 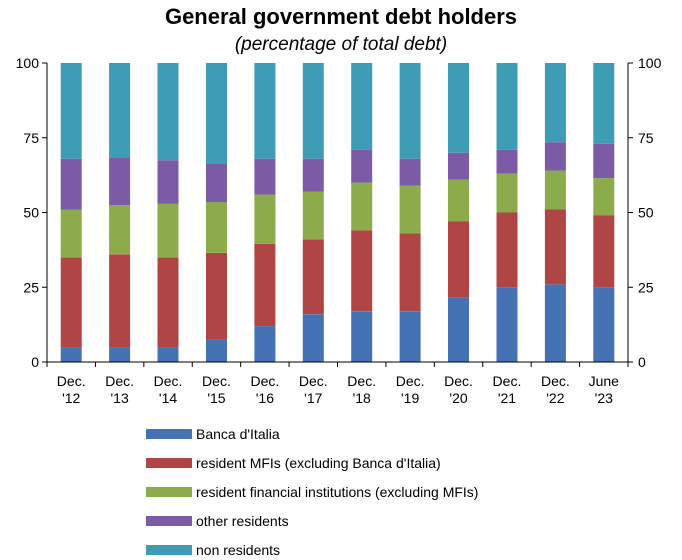 I want to click on y-tick-label-right: 25, so click(x=646, y=287).